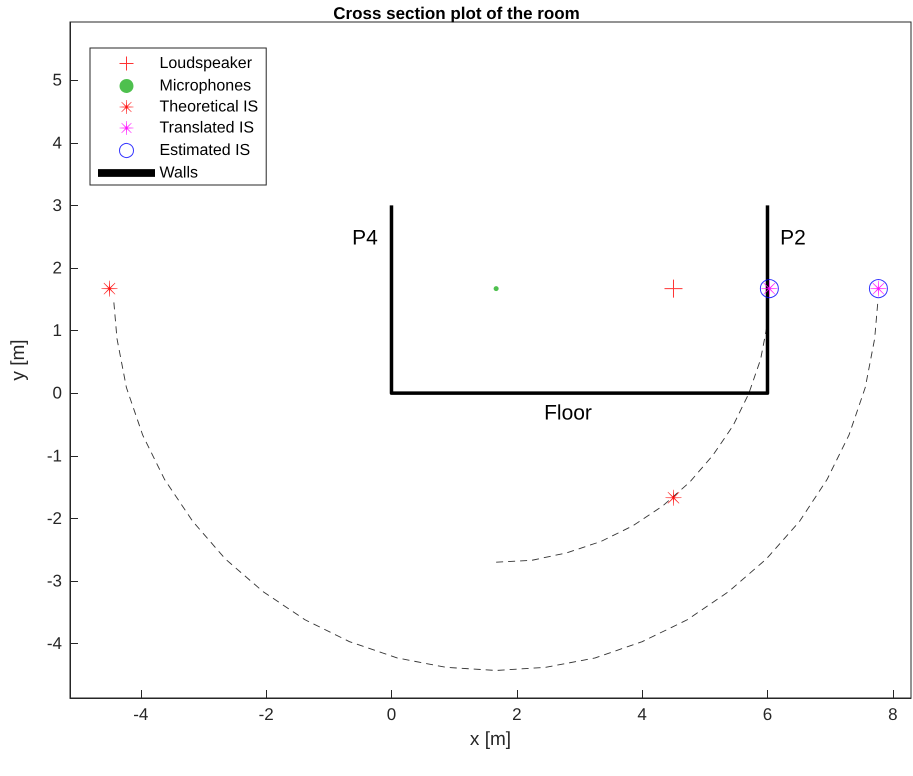 The image size is (913, 776). Describe the element at coordinates (517, 714) in the screenshot. I see `x-tick-label: 2` at that location.